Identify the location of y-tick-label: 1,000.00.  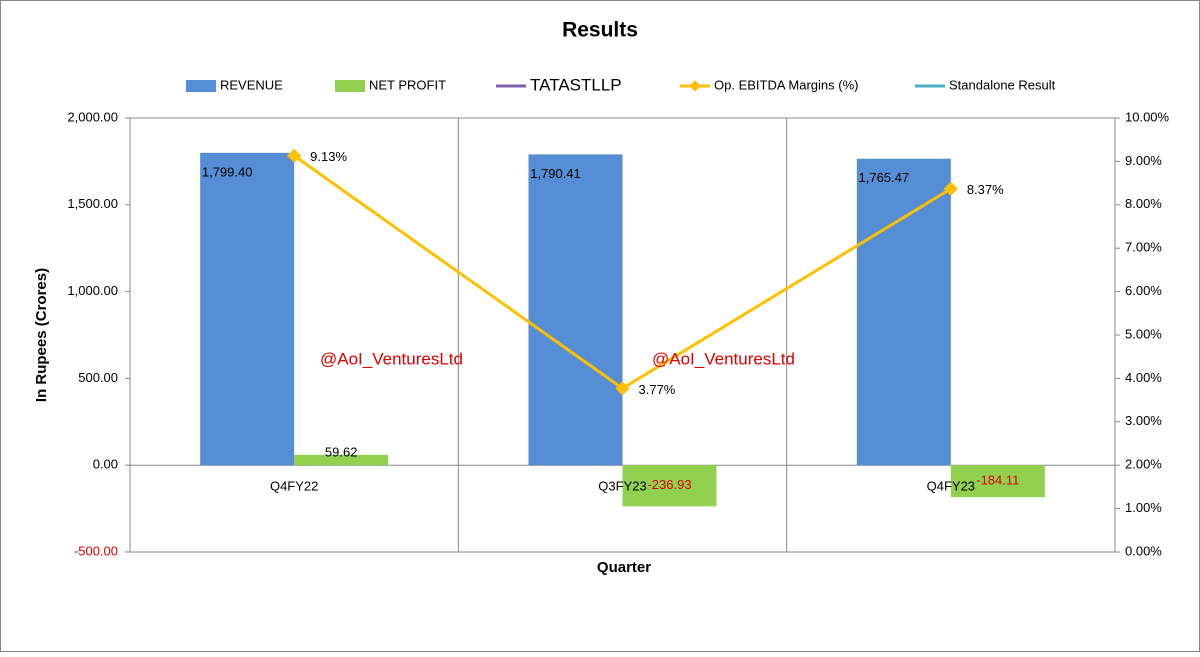
(92, 290).